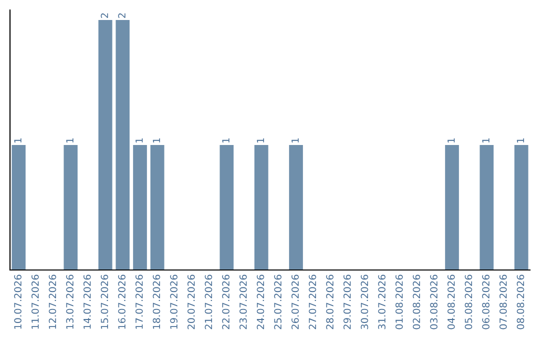  Describe the element at coordinates (191, 302) in the screenshot. I see `x-tick-label: 20.07.2026` at that location.